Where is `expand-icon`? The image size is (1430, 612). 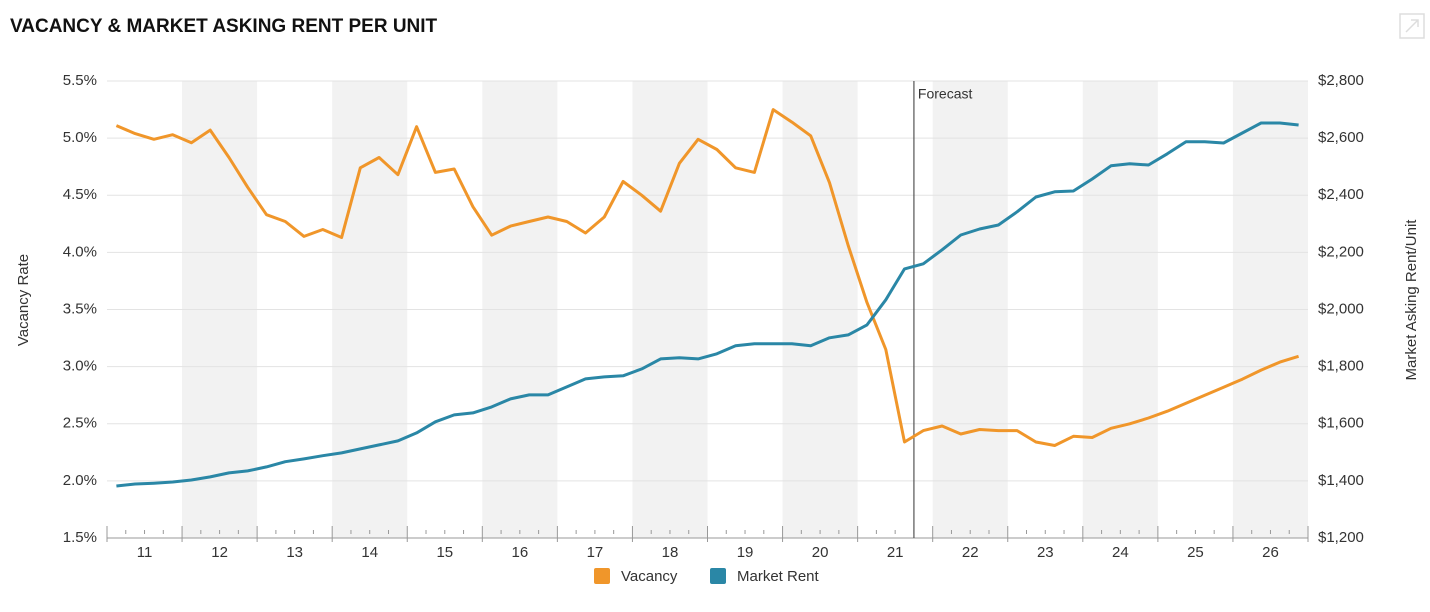
expand-icon is located at coordinates (1412, 26).